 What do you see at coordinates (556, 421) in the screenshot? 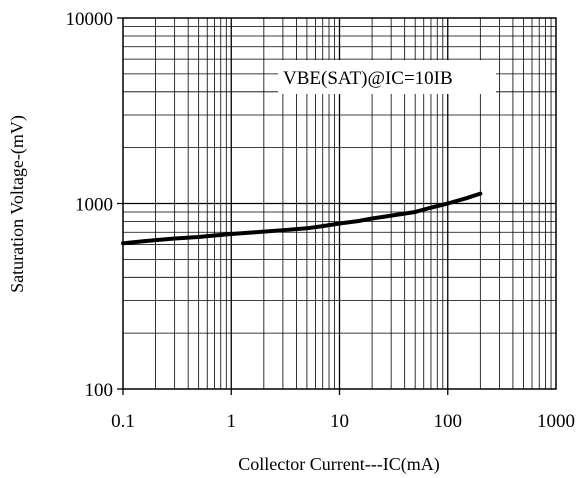
I see `x-tick-label: 1000` at bounding box center [556, 421].